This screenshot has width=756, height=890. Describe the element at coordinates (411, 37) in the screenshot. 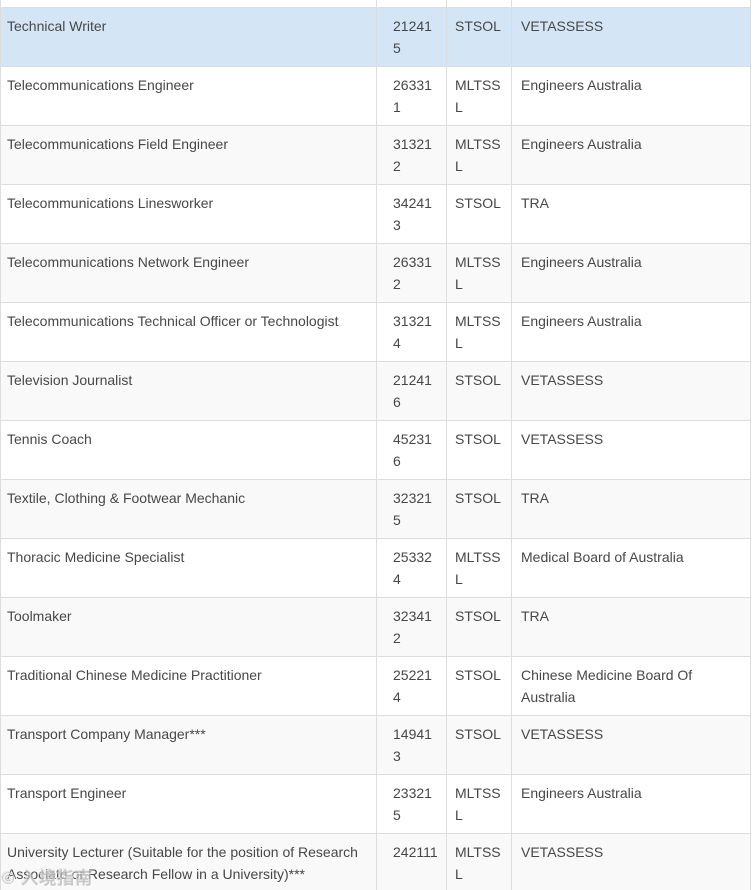

I see `cell-code: 212415` at that location.